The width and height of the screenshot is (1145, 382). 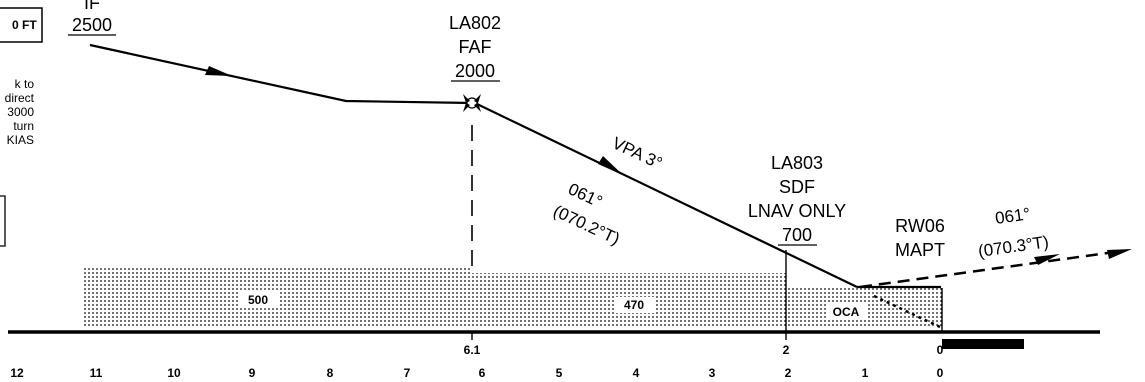 What do you see at coordinates (3, 221) in the screenshot?
I see `cropped-box` at bounding box center [3, 221].